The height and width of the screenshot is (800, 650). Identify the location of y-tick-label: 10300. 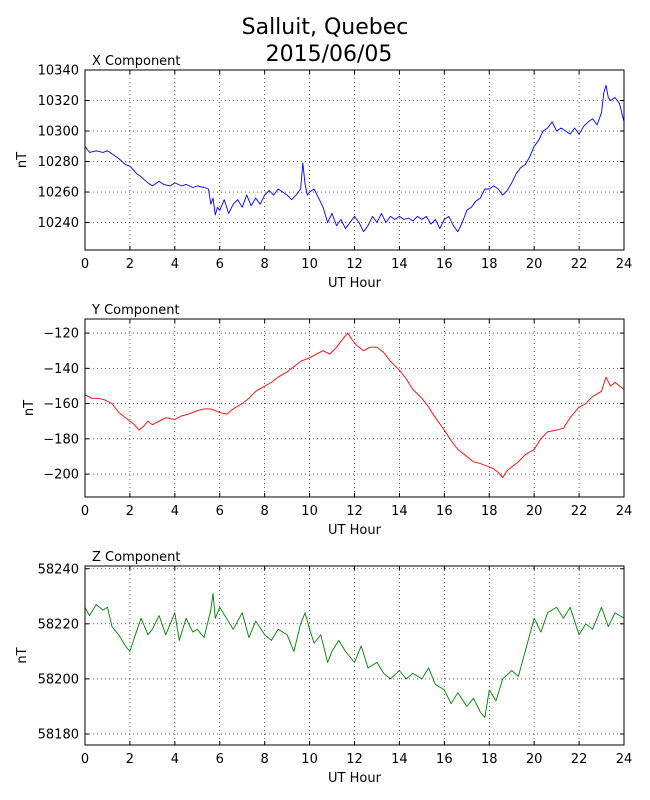
(58, 132).